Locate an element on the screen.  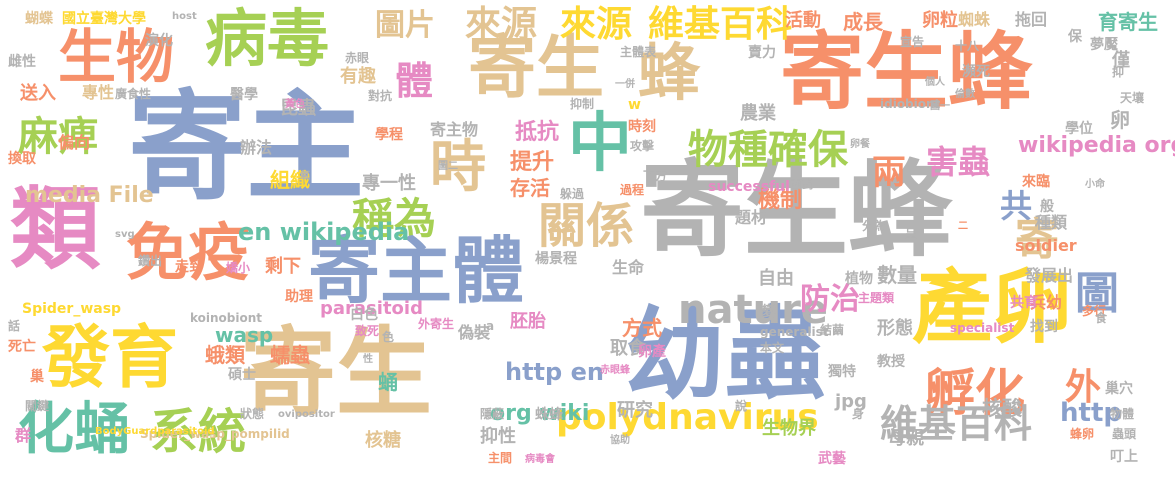
word-159: 般 is located at coordinates (1047, 207).